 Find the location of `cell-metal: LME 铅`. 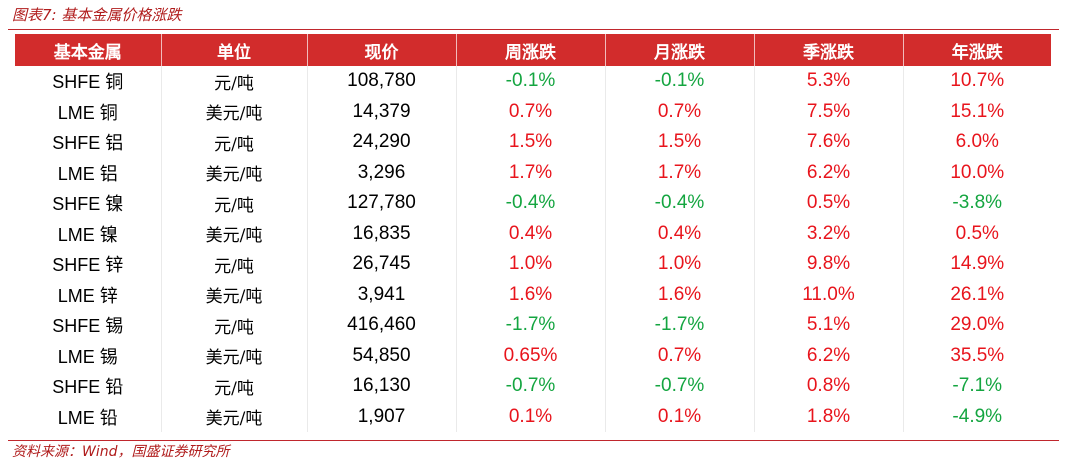

cell-metal: LME 铅 is located at coordinates (88, 416).